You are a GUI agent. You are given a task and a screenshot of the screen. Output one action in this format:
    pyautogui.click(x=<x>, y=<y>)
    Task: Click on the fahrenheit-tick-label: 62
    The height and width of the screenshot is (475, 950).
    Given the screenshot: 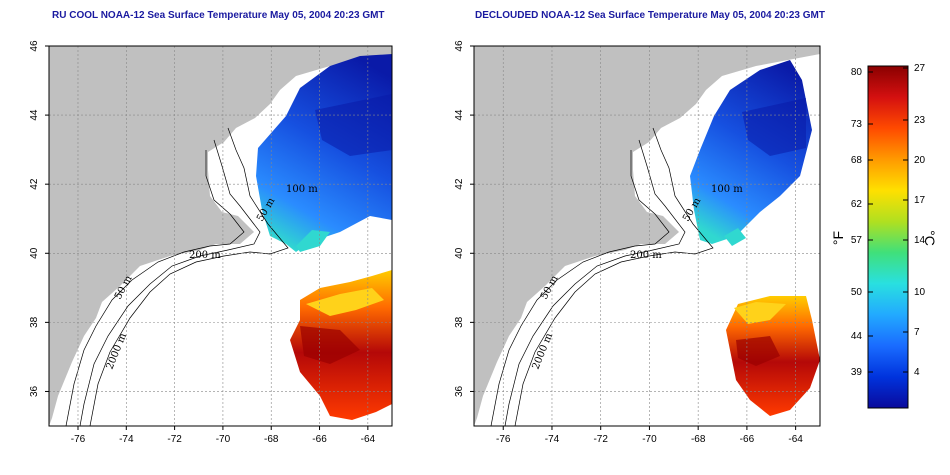 What is the action you would take?
    pyautogui.click(x=857, y=204)
    